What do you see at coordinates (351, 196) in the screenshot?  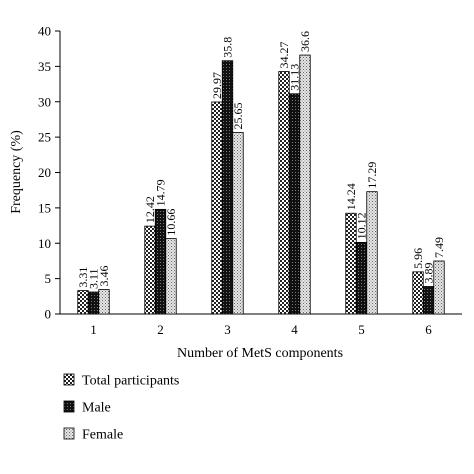 I see `bar-value-label: 14.24` at bounding box center [351, 196].